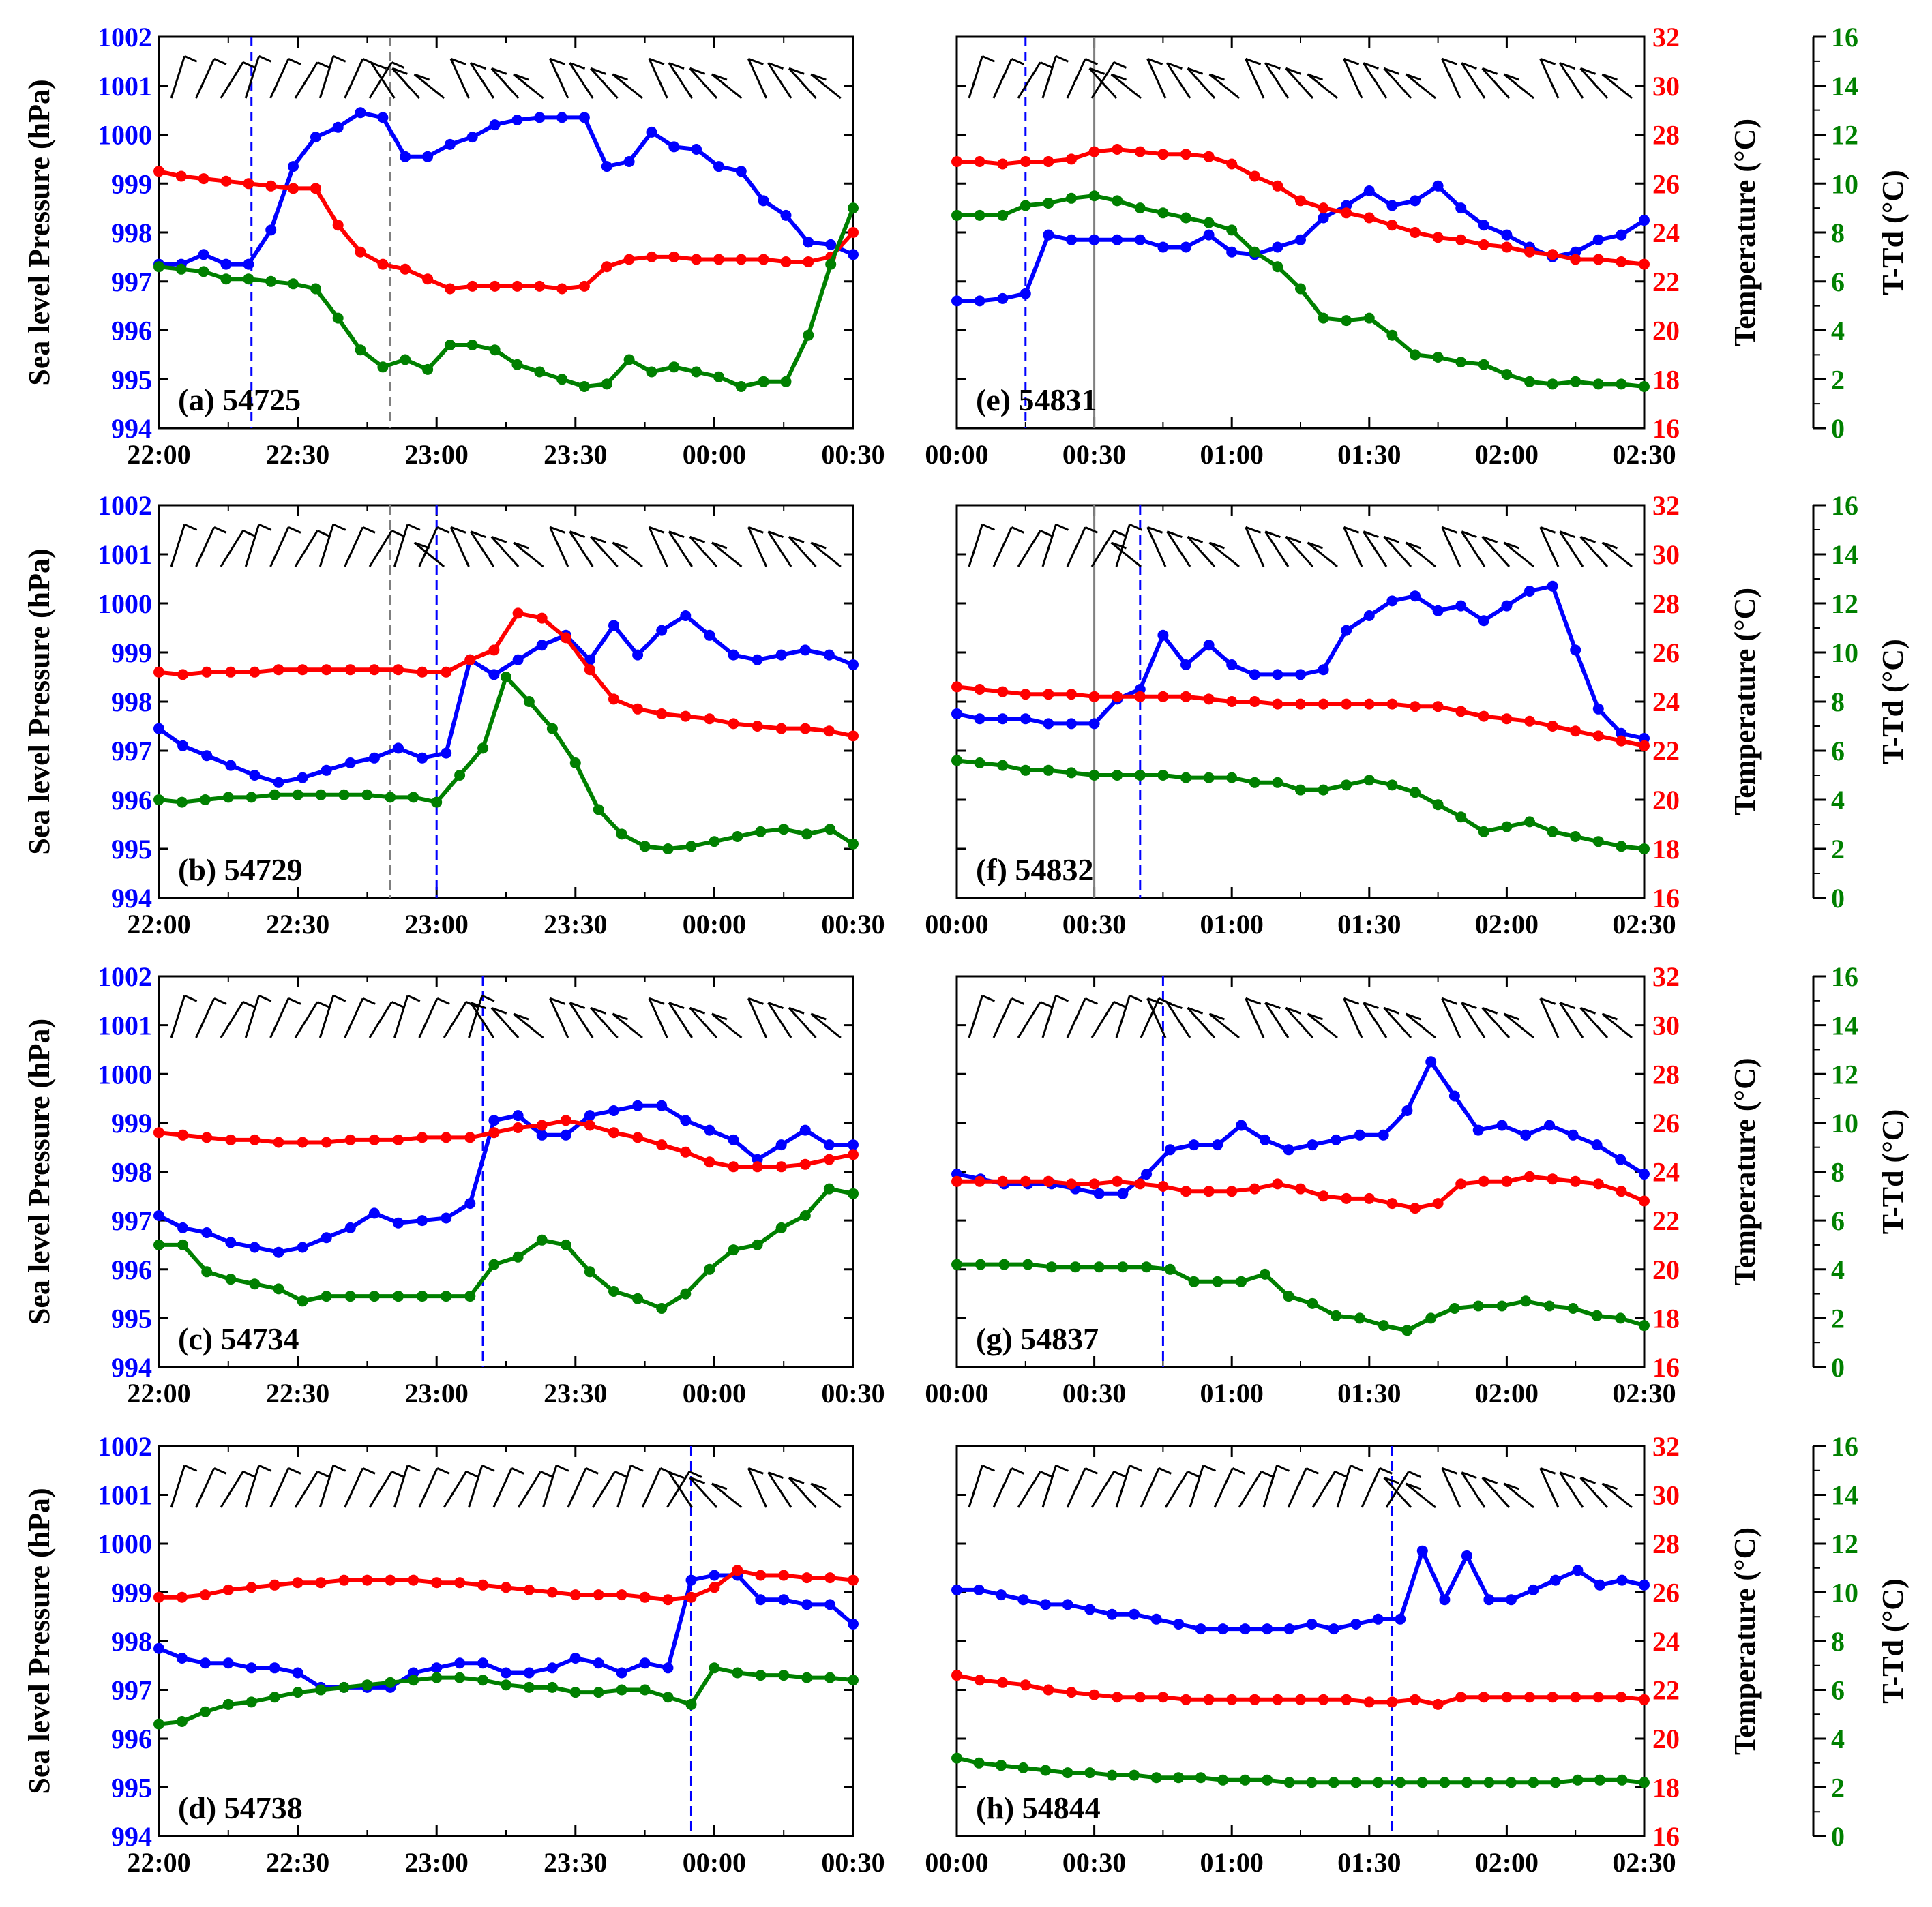  Describe the element at coordinates (1300, 717) in the screenshot. I see `temperature-series-line` at that location.